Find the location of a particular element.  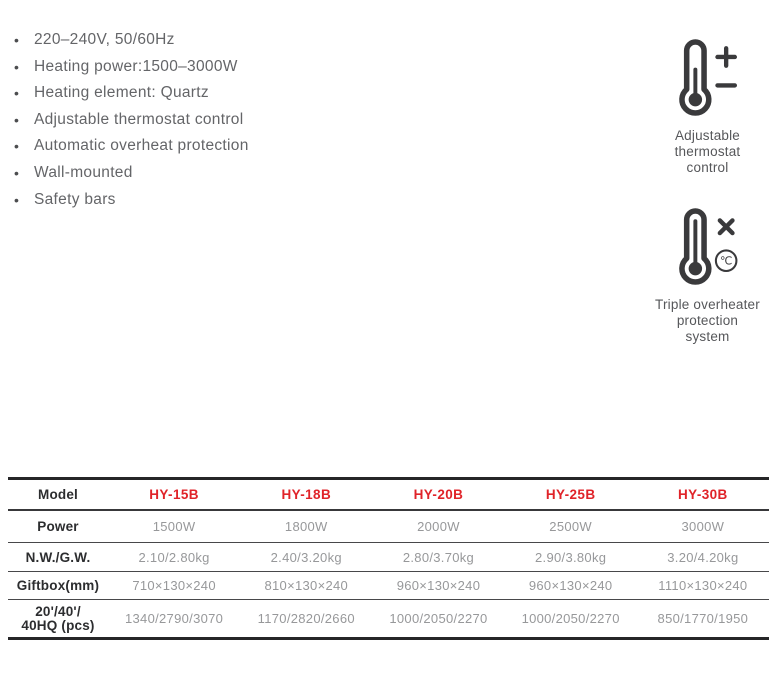

thermometer-plus-minus-icon is located at coordinates (707, 77).